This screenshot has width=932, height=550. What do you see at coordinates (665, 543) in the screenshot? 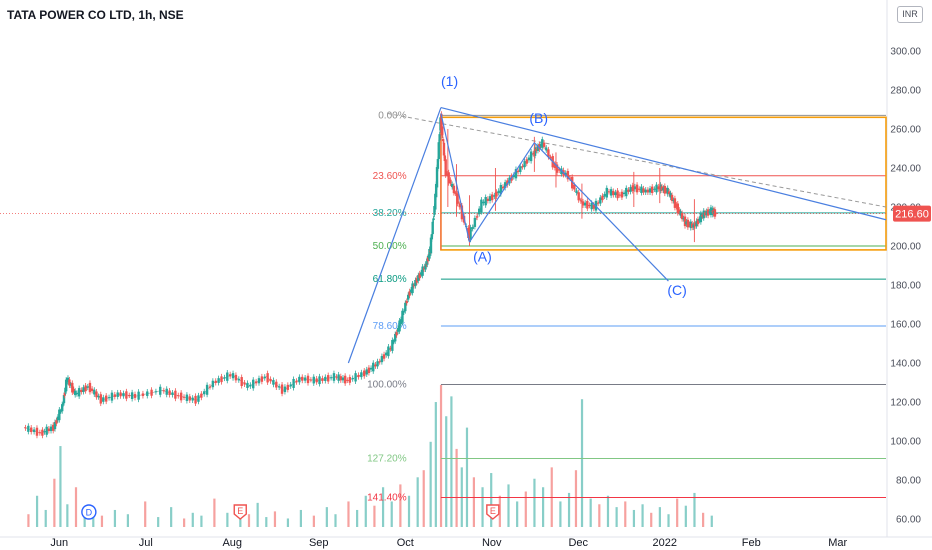
I see `time-axis-tick: 2022` at bounding box center [665, 543].